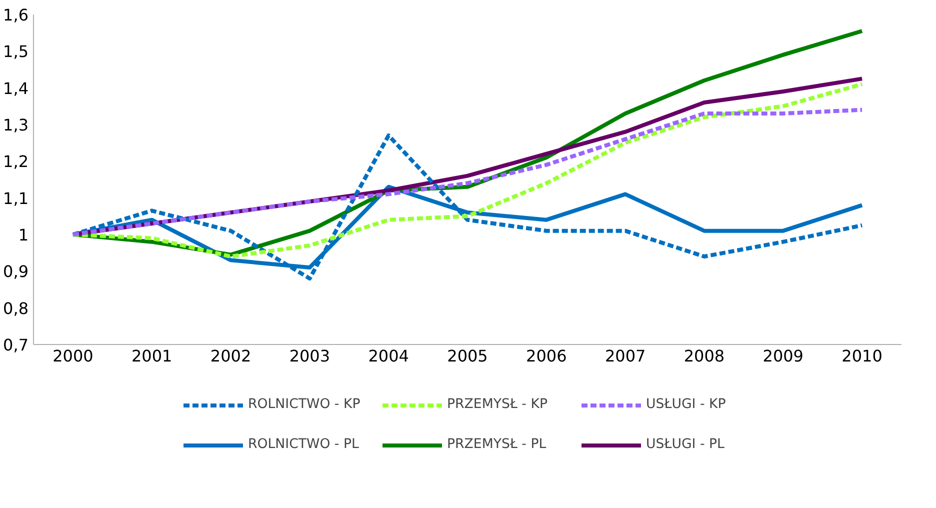  What do you see at coordinates (704, 356) in the screenshot?
I see `x-tick-label: 2008` at bounding box center [704, 356].